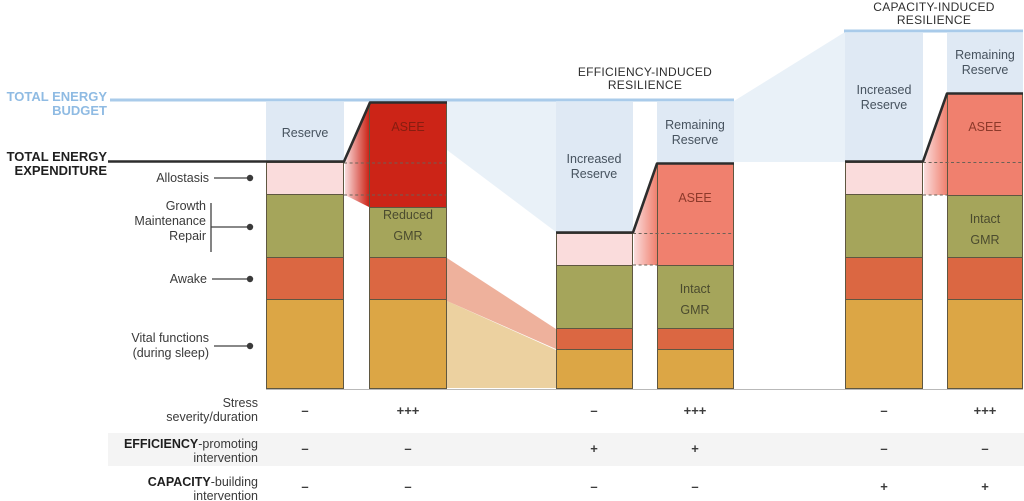 Image resolution: width=1024 pixels, height=501 pixels. I want to click on bar5-reserve-line1: Increased, so click(884, 90).